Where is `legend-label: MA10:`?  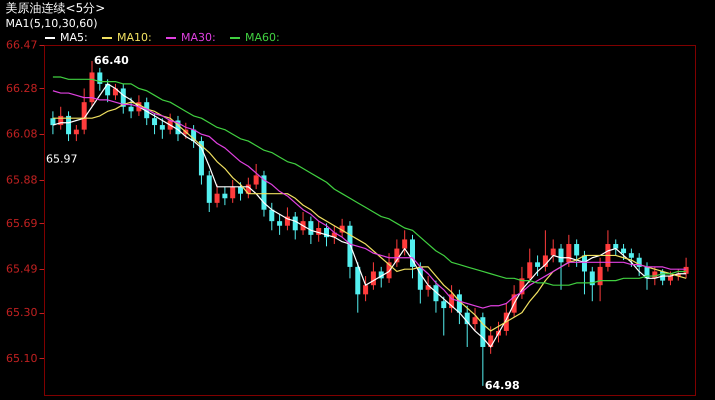 legend-label: MA10: is located at coordinates (134, 37).